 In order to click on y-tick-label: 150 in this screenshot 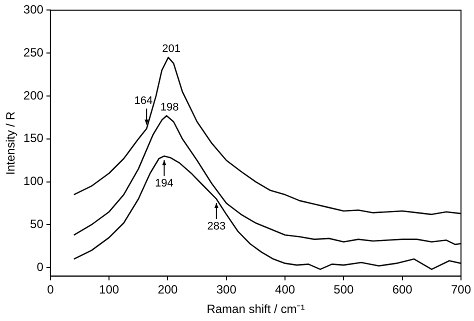, I will do `click(33, 138)`.